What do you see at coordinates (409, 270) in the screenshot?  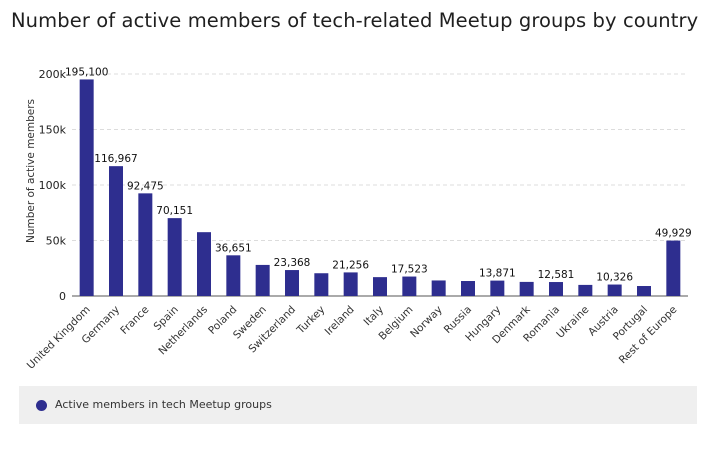 I see `data-label: 17,523` at bounding box center [409, 270].